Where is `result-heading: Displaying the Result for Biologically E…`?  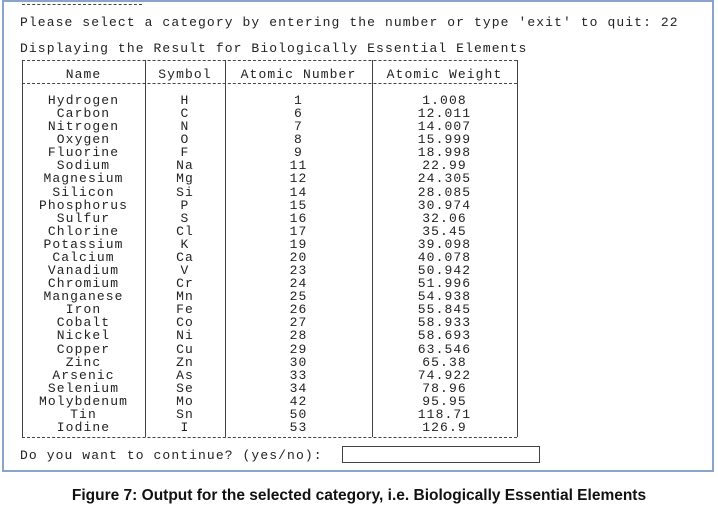 result-heading: Displaying the Result for Biologically E… is located at coordinates (274, 48).